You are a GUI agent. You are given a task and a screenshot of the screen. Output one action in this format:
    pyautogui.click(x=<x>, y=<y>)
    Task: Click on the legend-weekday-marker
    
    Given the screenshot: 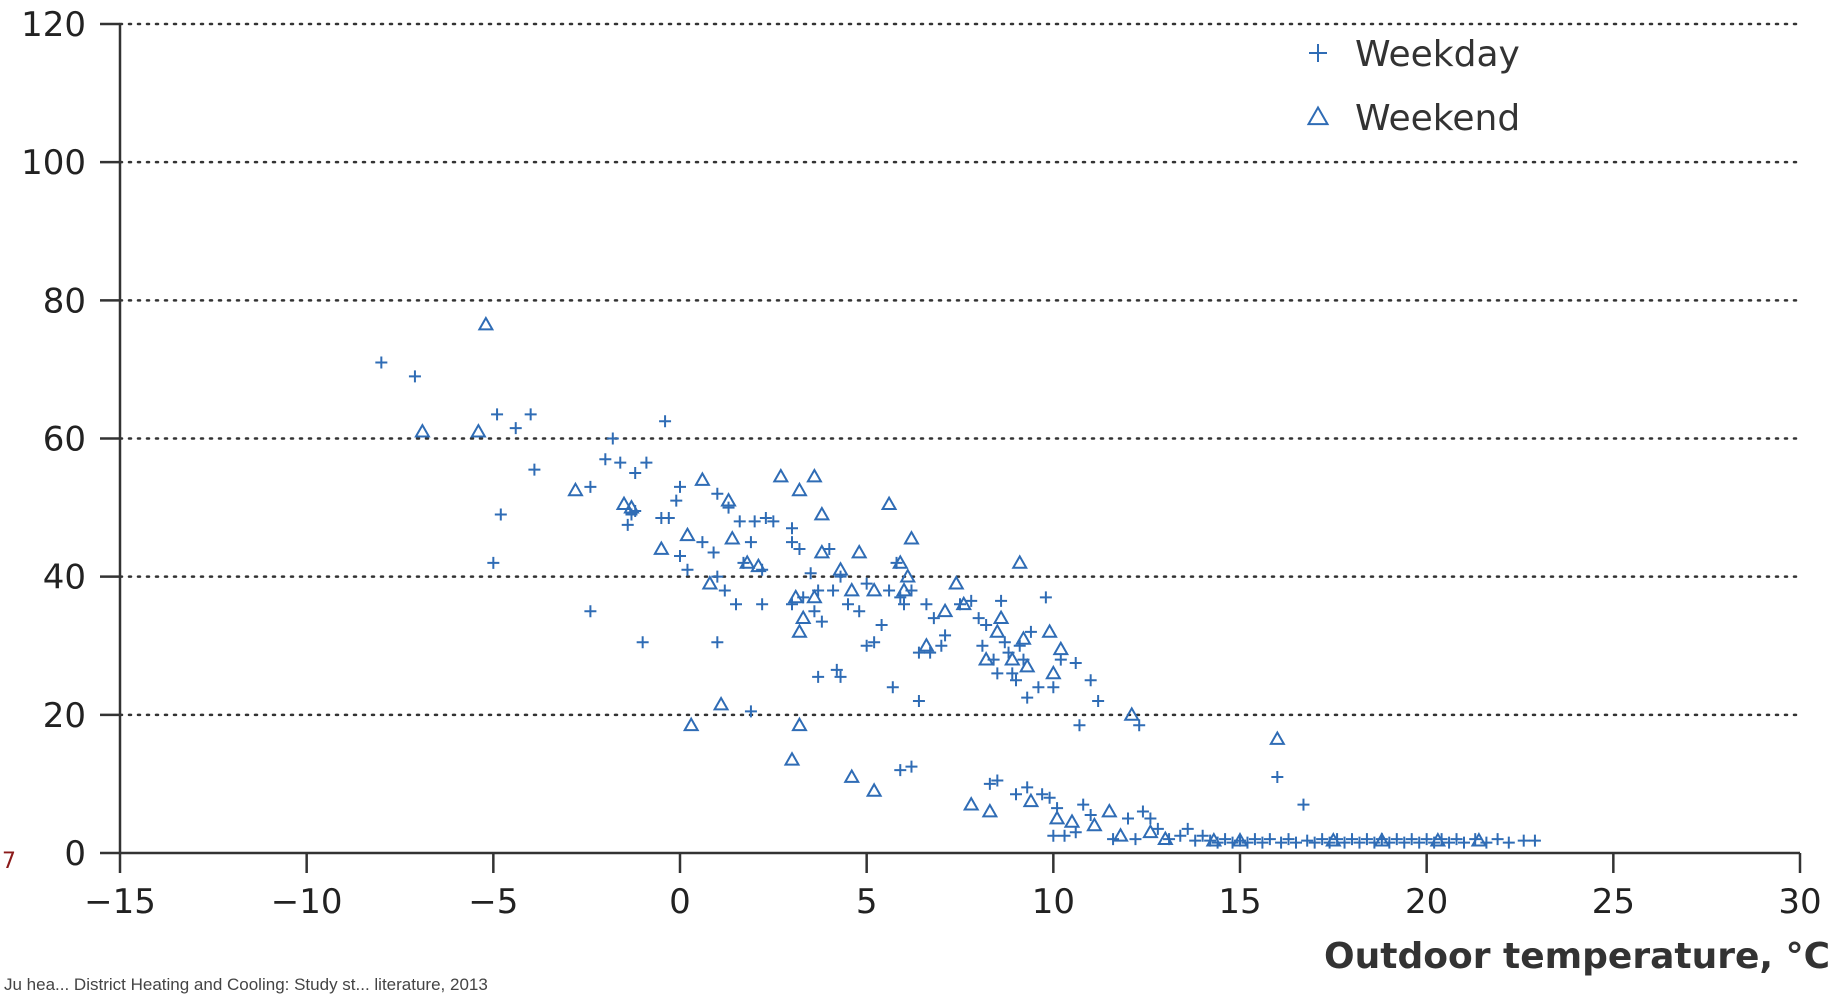 What is the action you would take?
    pyautogui.click(x=1318, y=53)
    